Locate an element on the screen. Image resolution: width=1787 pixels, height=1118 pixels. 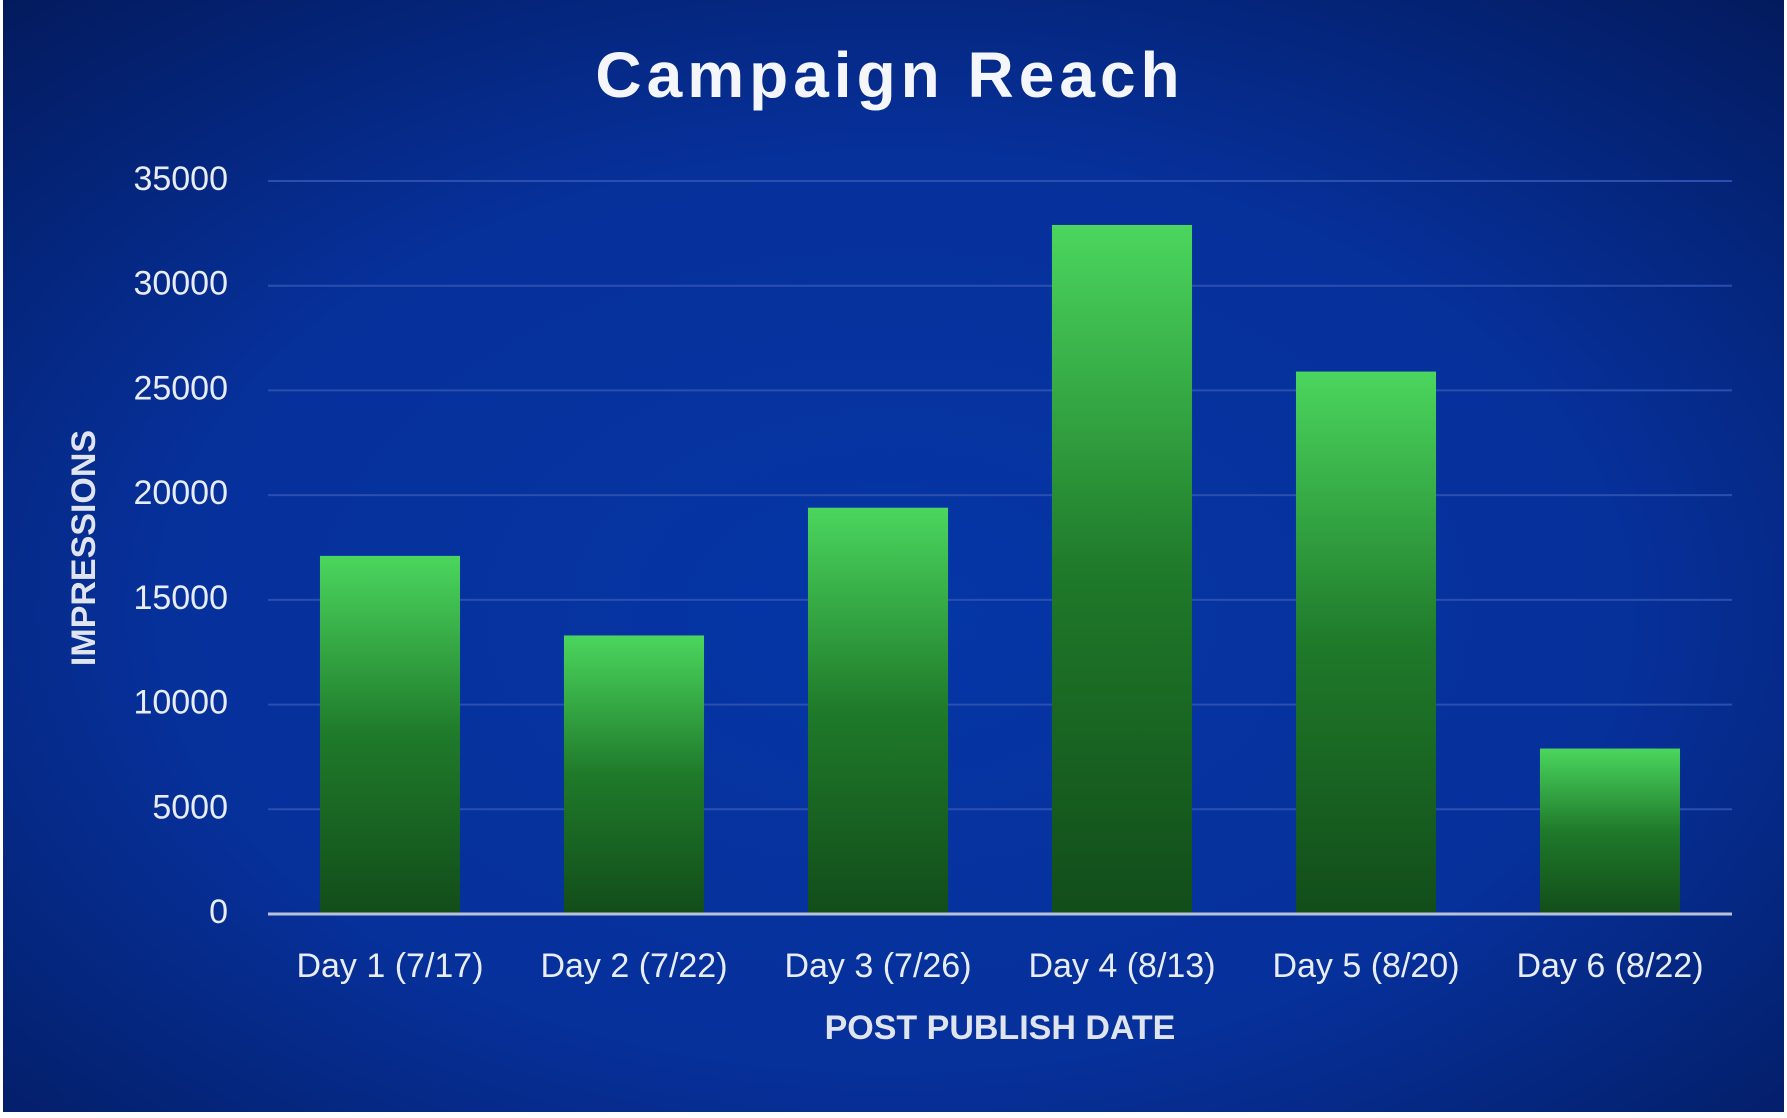
x-tick-label: Day 6 (8/22) is located at coordinates (1609, 966).